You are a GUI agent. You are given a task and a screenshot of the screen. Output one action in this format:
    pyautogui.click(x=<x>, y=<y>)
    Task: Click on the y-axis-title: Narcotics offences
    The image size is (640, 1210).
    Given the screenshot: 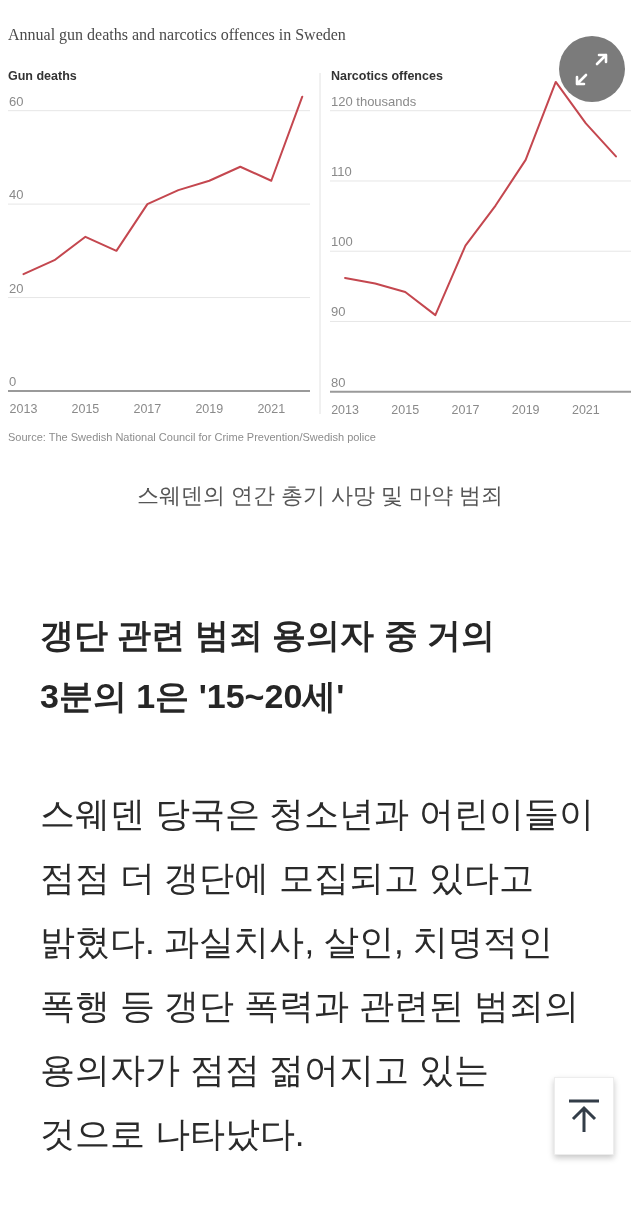 What is the action you would take?
    pyautogui.click(x=387, y=76)
    